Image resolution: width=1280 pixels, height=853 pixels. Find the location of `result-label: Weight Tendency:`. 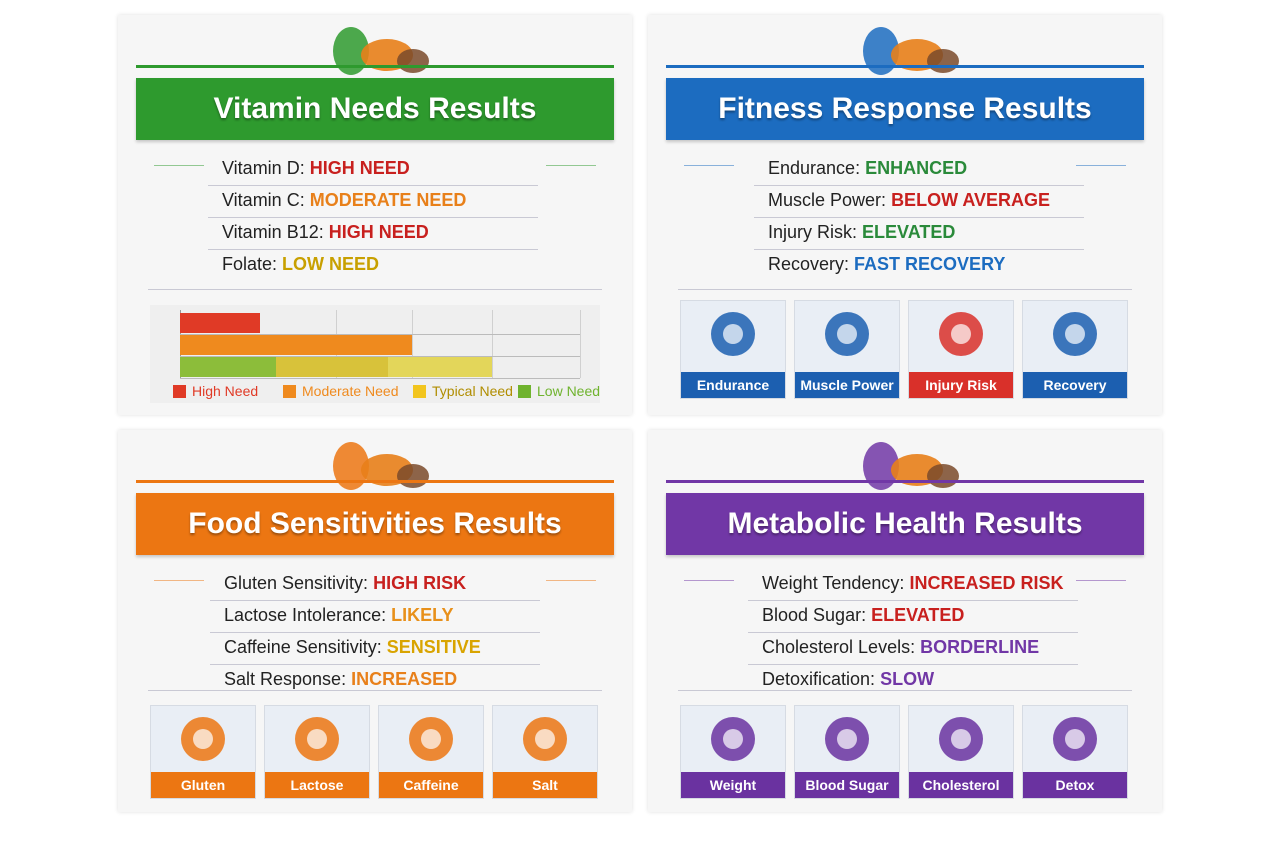

result-label: Weight Tendency: is located at coordinates (833, 583).